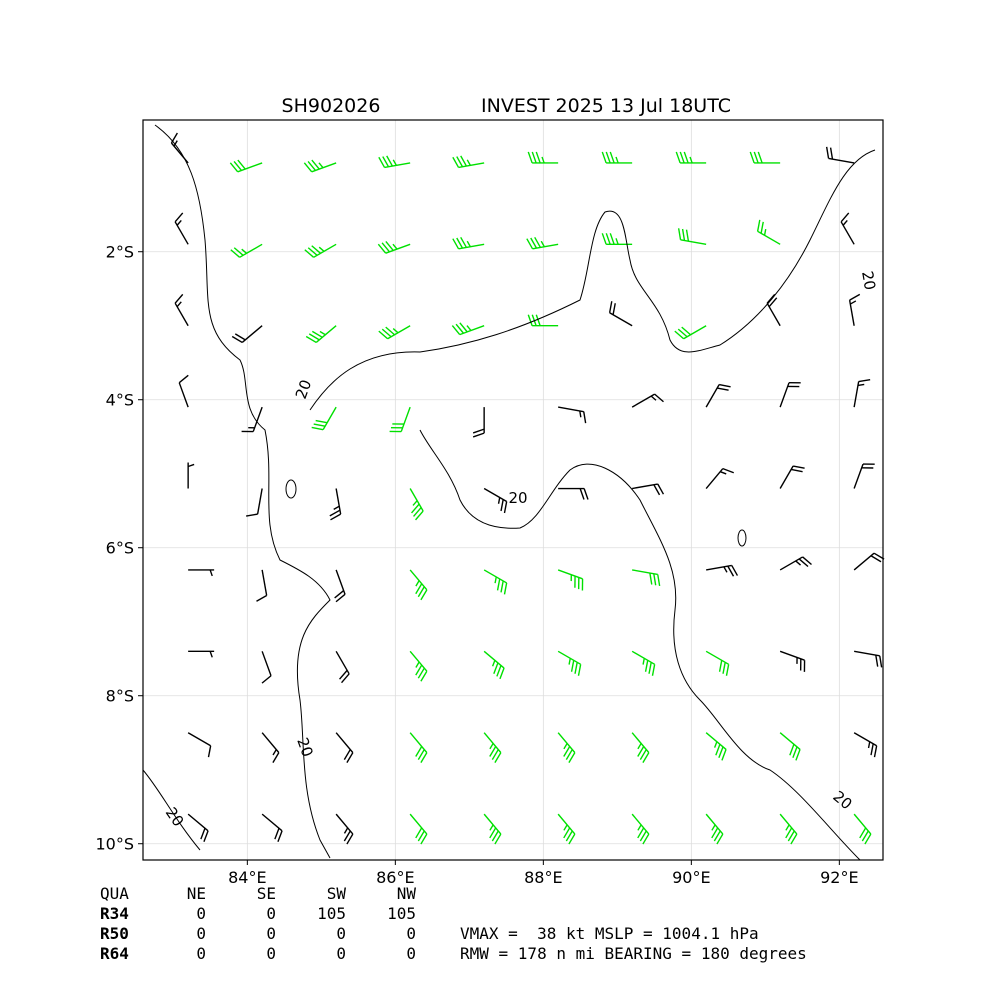 This screenshot has width=1000, height=1000. Describe the element at coordinates (120, 696) in the screenshot. I see `y-tick-label: 8°S` at that location.